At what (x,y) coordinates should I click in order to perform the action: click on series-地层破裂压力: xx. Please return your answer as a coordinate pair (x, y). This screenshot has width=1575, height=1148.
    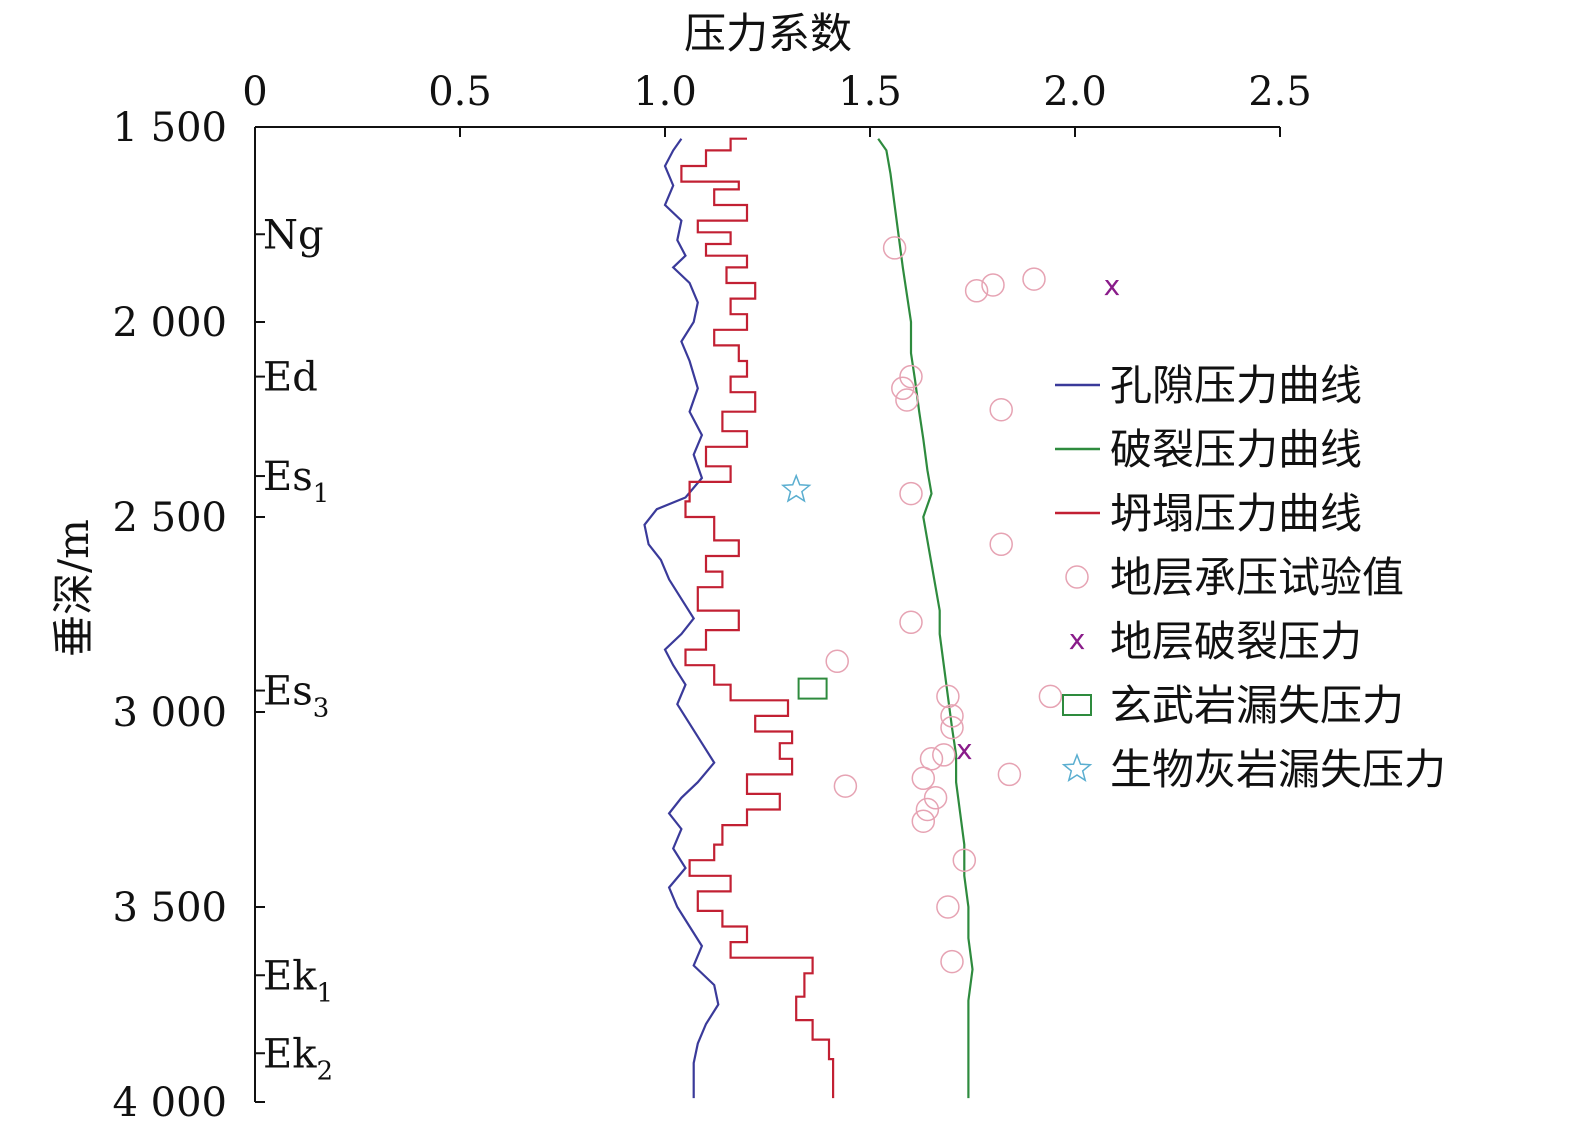
    Looking at the image, I should click on (1038, 517).